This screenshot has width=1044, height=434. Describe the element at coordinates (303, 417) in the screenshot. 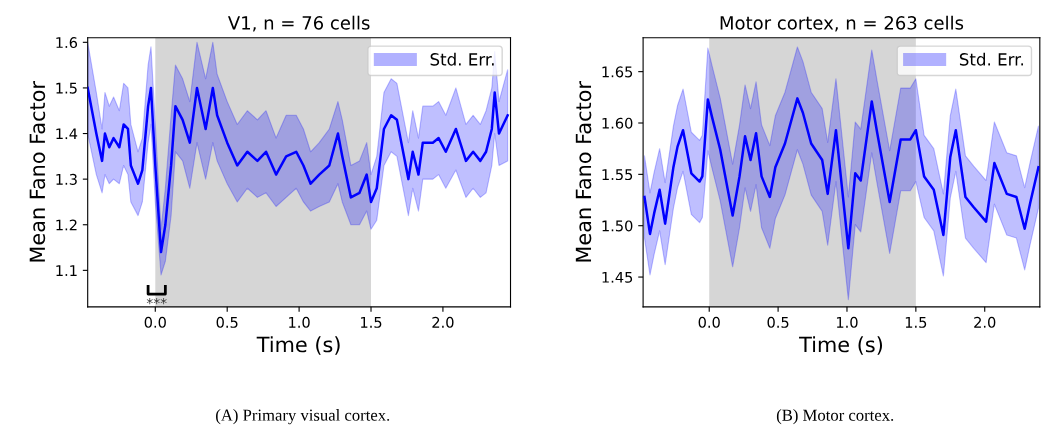

I see `text: (A) Primary visual cortex.` at that location.